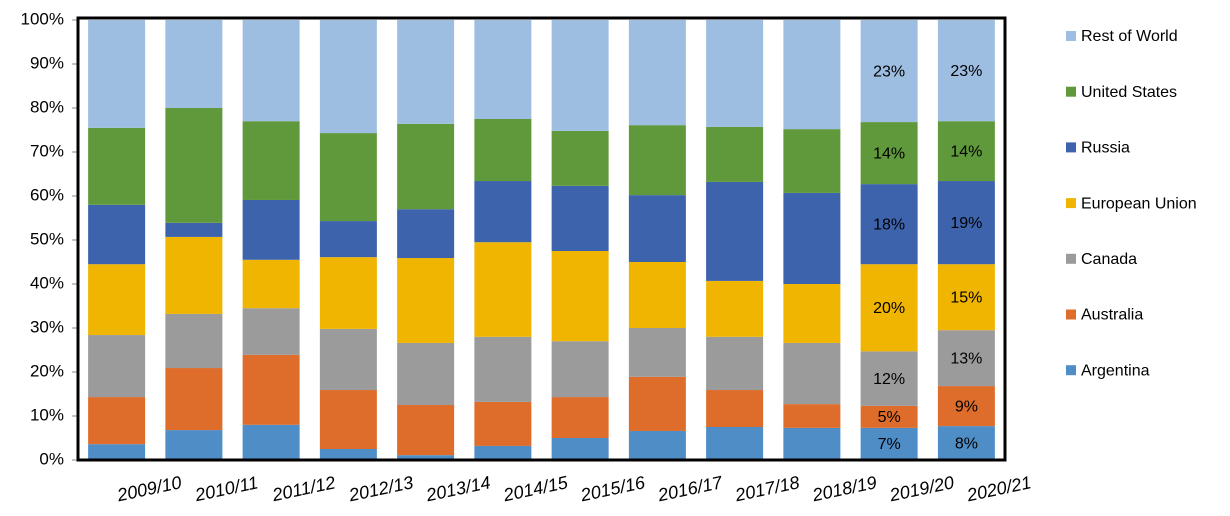 This screenshot has height=516, width=1230. What do you see at coordinates (47, 238) in the screenshot?
I see `y-tick-label: 50%` at bounding box center [47, 238].